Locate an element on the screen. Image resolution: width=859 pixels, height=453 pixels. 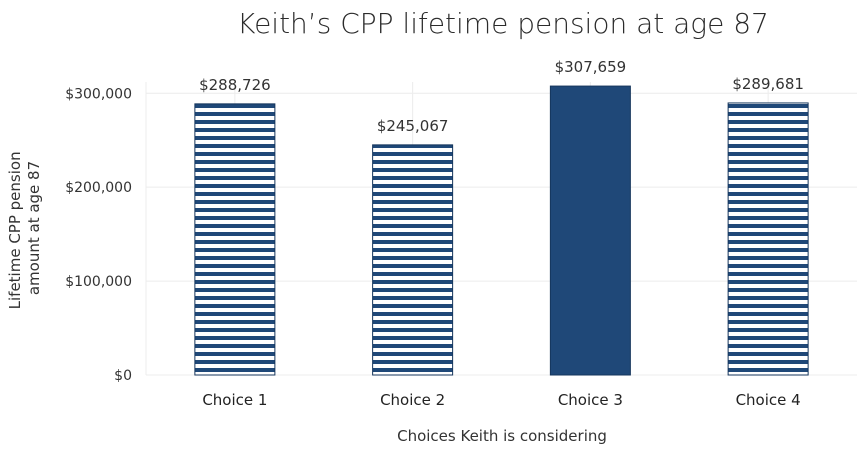
y-tick-label: $0 is located at coordinates (123, 376).